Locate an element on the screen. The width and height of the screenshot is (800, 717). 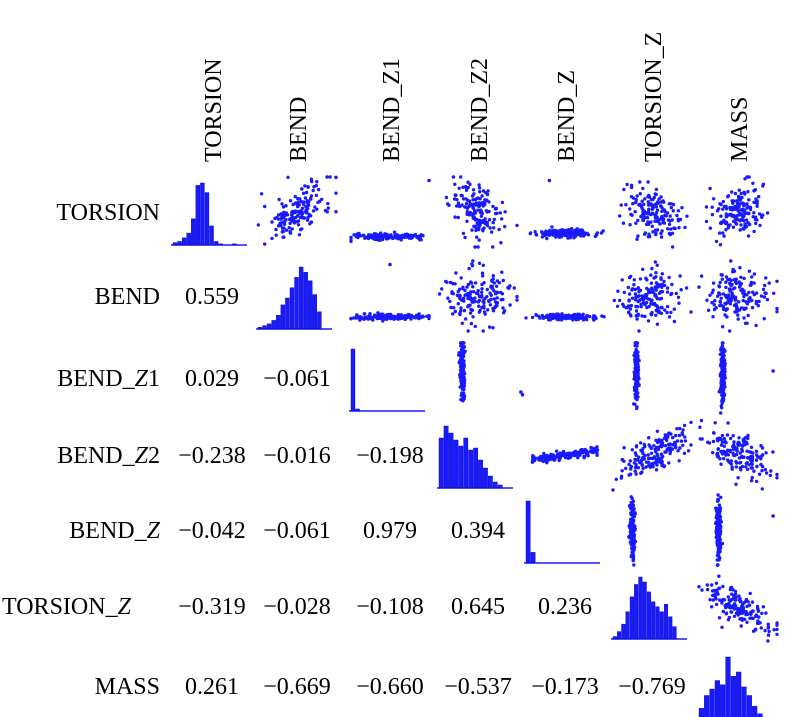
correlation-r5-c4: 0.236 is located at coordinates (565, 607).